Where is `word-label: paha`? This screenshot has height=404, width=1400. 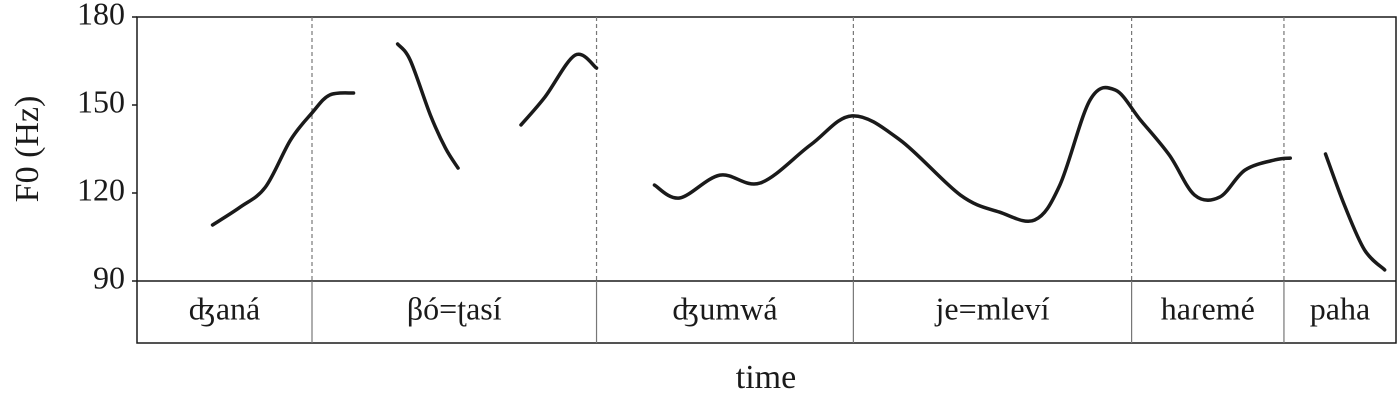 word-label: paha is located at coordinates (1340, 308).